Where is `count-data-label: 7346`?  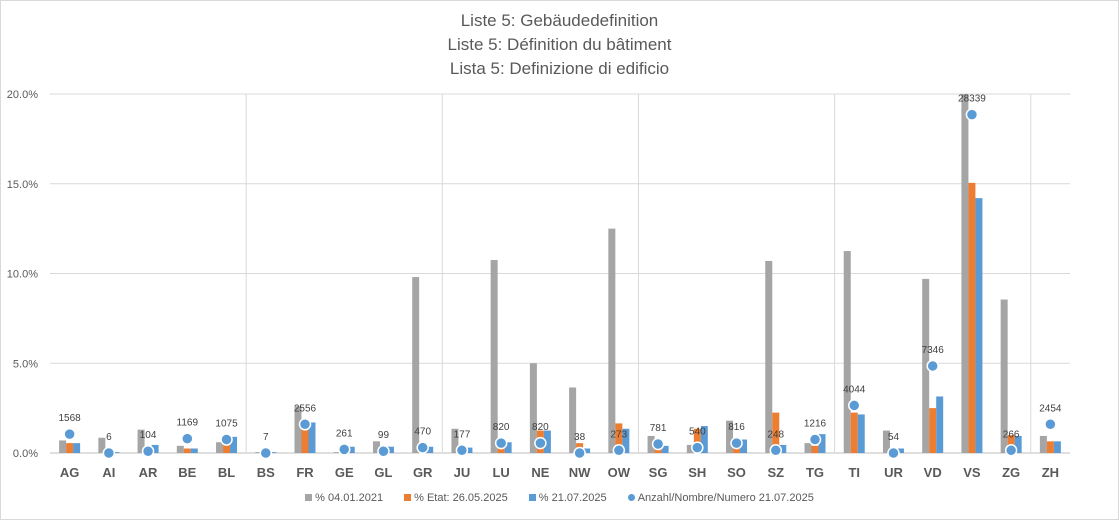
count-data-label: 7346 is located at coordinates (933, 350).